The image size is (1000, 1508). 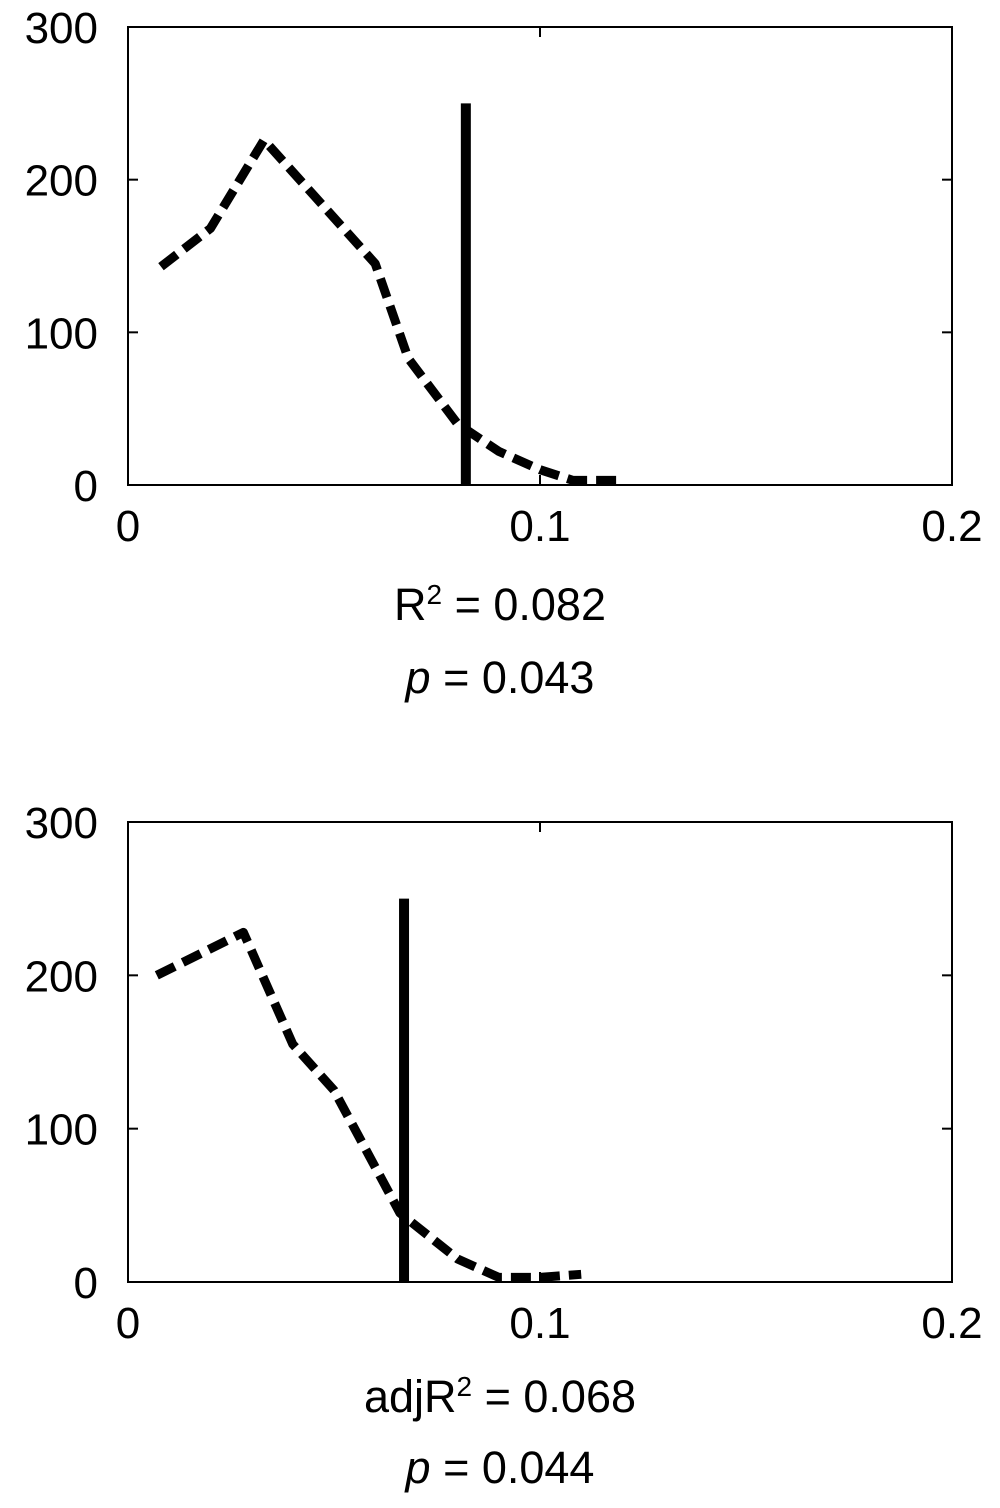 I want to click on stat-value: = 0.082, so click(x=524, y=604).